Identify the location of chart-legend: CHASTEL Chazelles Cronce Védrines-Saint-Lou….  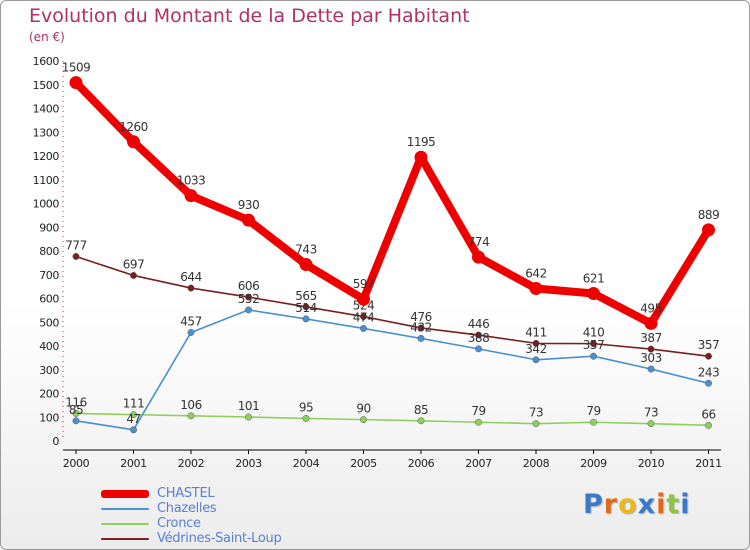
(191, 515).